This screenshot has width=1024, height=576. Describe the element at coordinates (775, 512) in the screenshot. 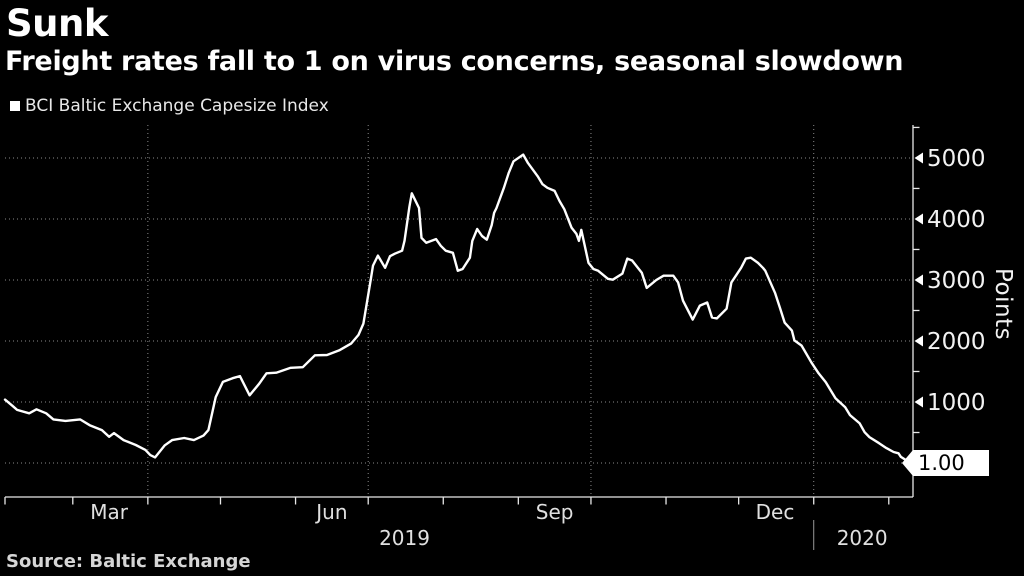

I see `x-month-label: Dec` at that location.